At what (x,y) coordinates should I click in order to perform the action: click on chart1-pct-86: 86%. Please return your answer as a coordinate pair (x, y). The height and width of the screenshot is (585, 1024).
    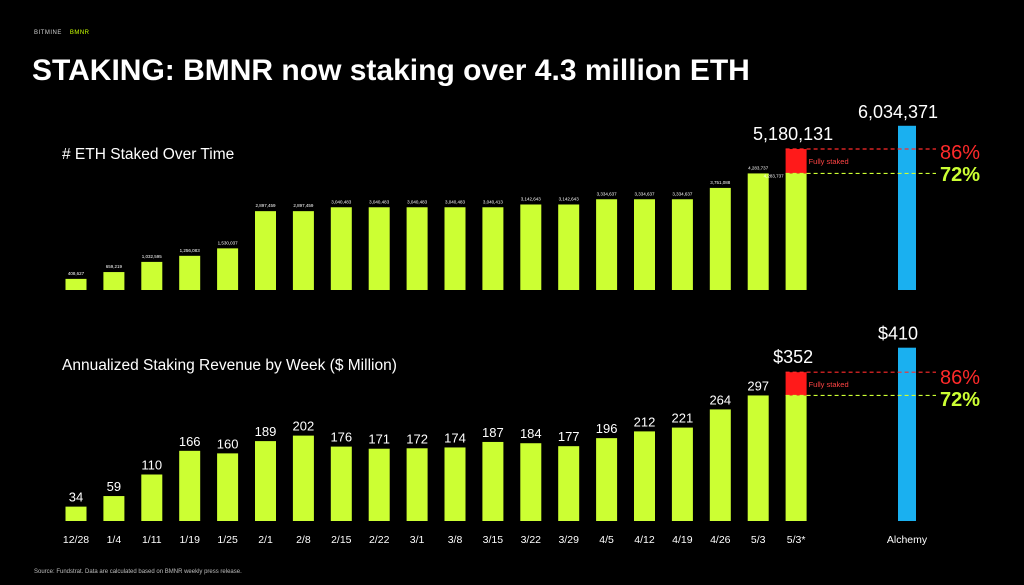
    Looking at the image, I should click on (960, 153).